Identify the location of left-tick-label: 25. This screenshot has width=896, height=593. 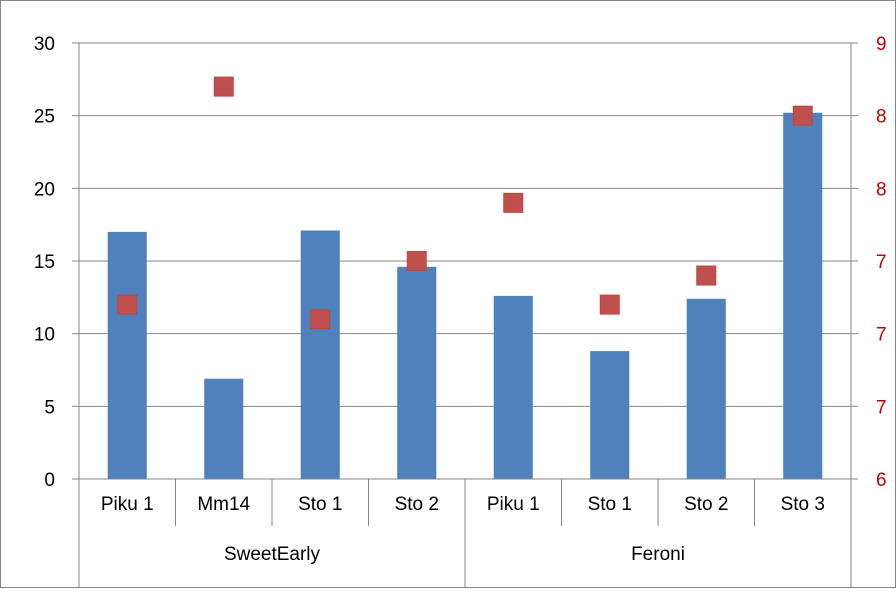
(44, 117).